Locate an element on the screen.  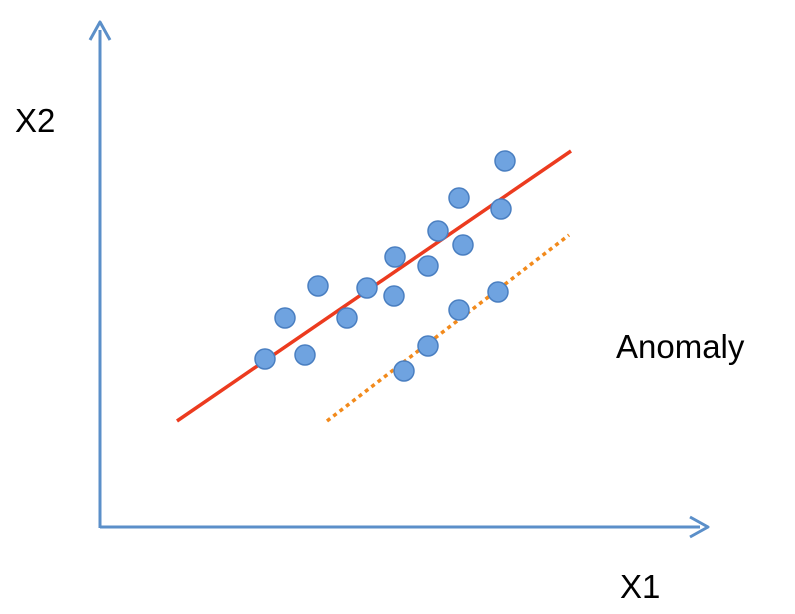
x-axis-arrow-icon is located at coordinates (699, 527).